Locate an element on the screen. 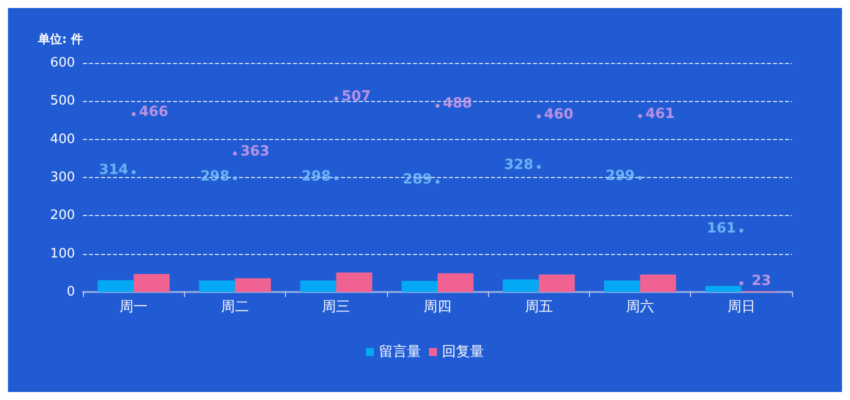  x-tick-label: 周三 is located at coordinates (336, 307).